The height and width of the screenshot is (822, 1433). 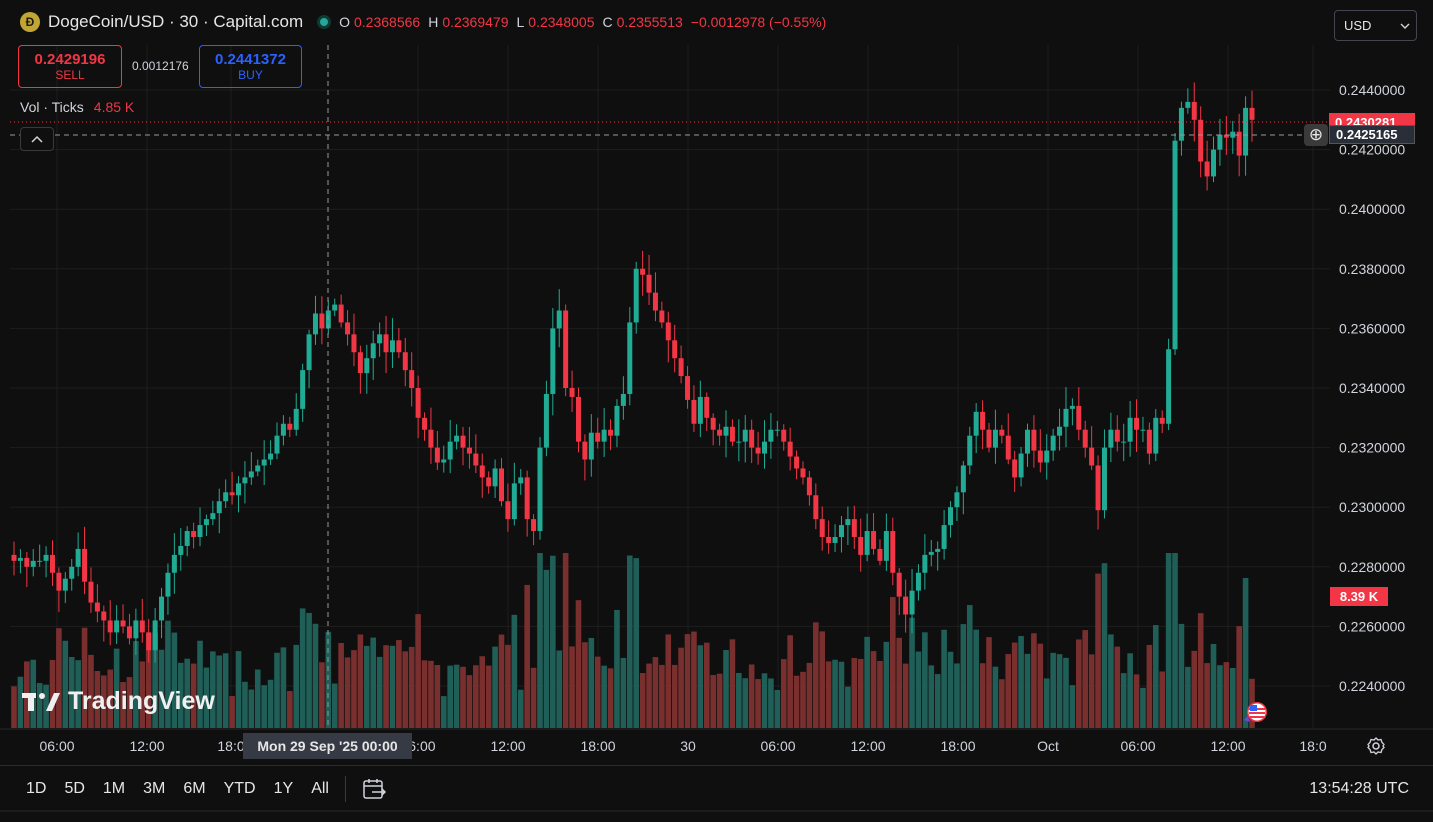 What do you see at coordinates (320, 788) in the screenshot?
I see `range-all-button: All` at bounding box center [320, 788].